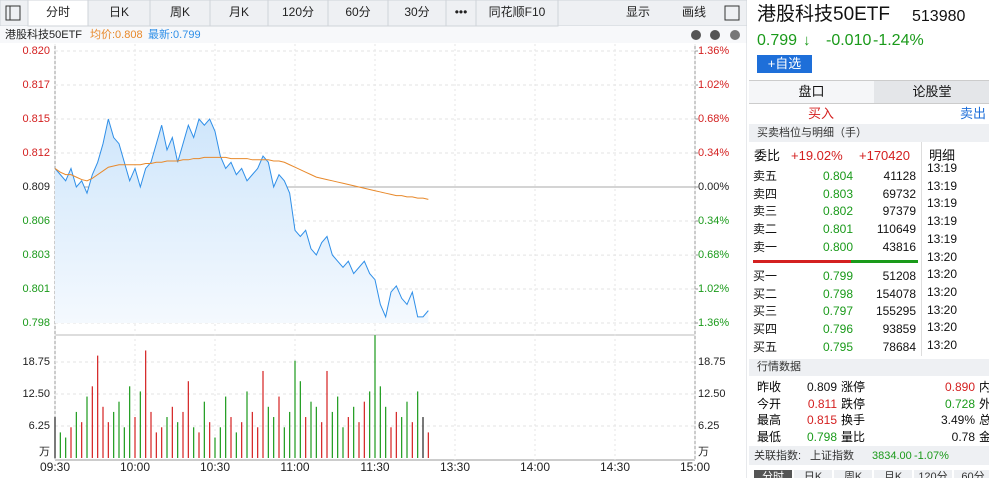 This screenshot has width=989, height=478. Describe the element at coordinates (869, 133) in the screenshot. I see `book-title: 买卖档位与明细（手）` at that location.